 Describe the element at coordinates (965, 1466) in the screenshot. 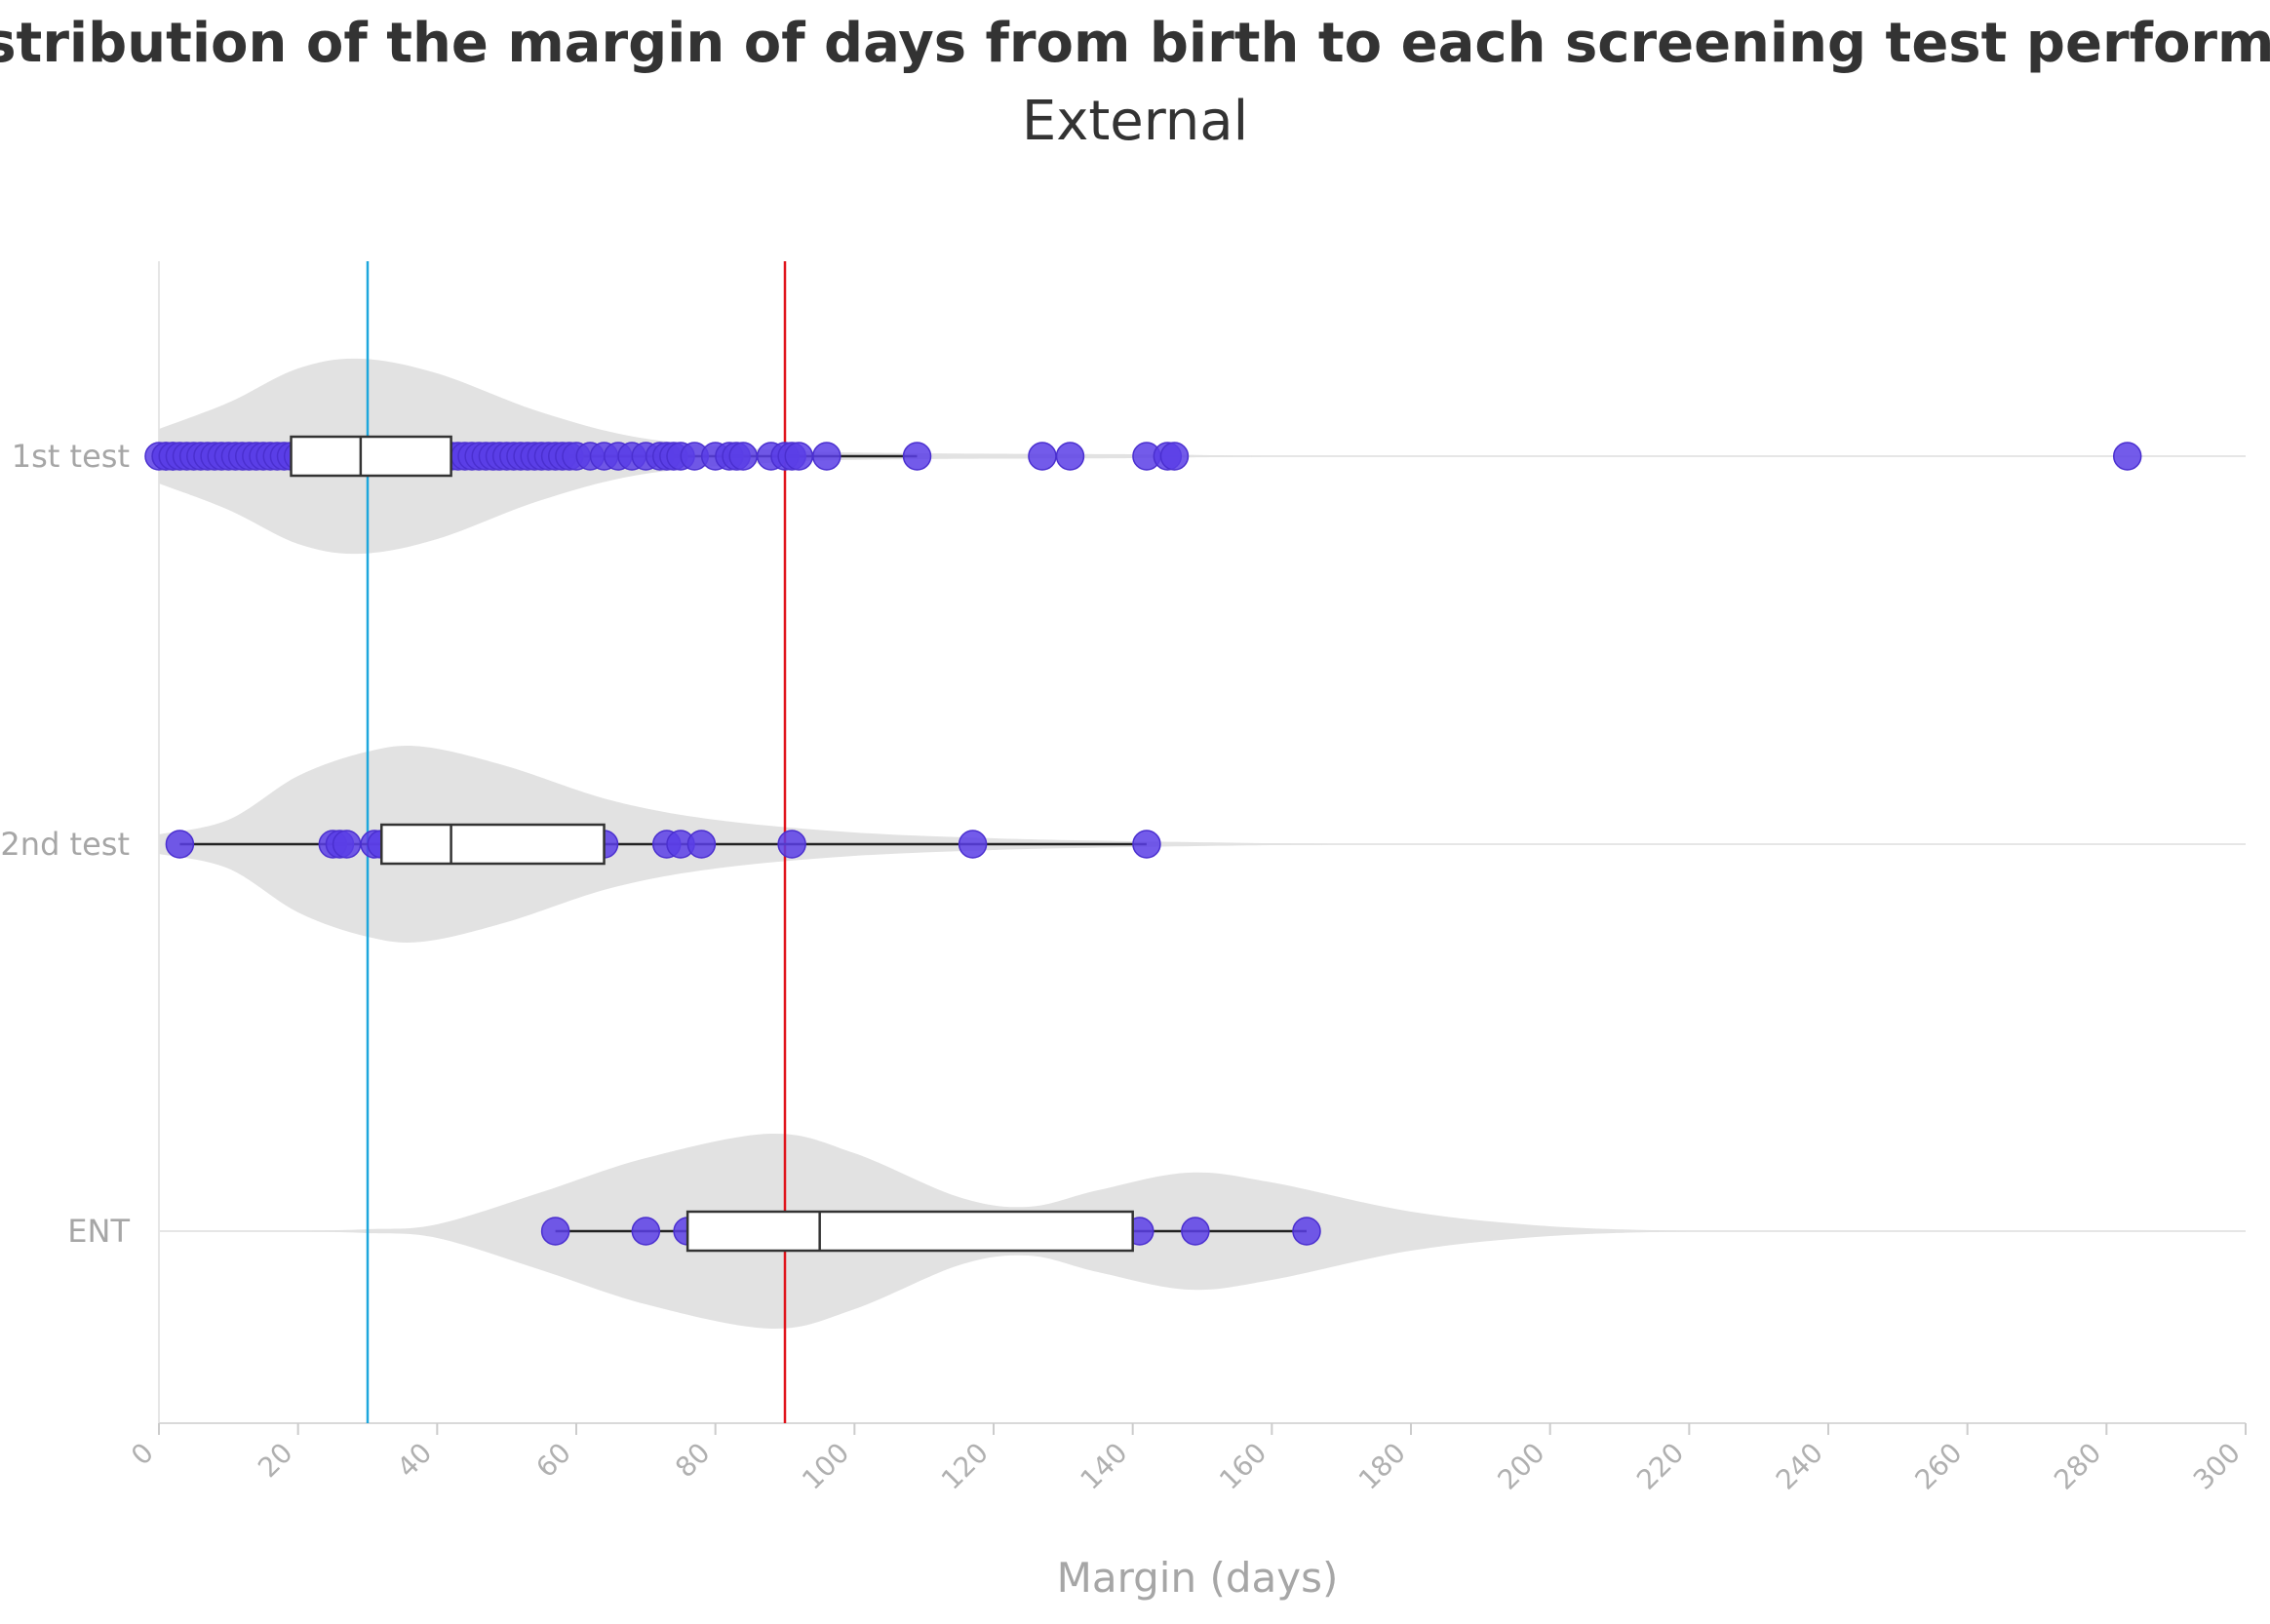

I see `x-tick-label: 120` at that location.